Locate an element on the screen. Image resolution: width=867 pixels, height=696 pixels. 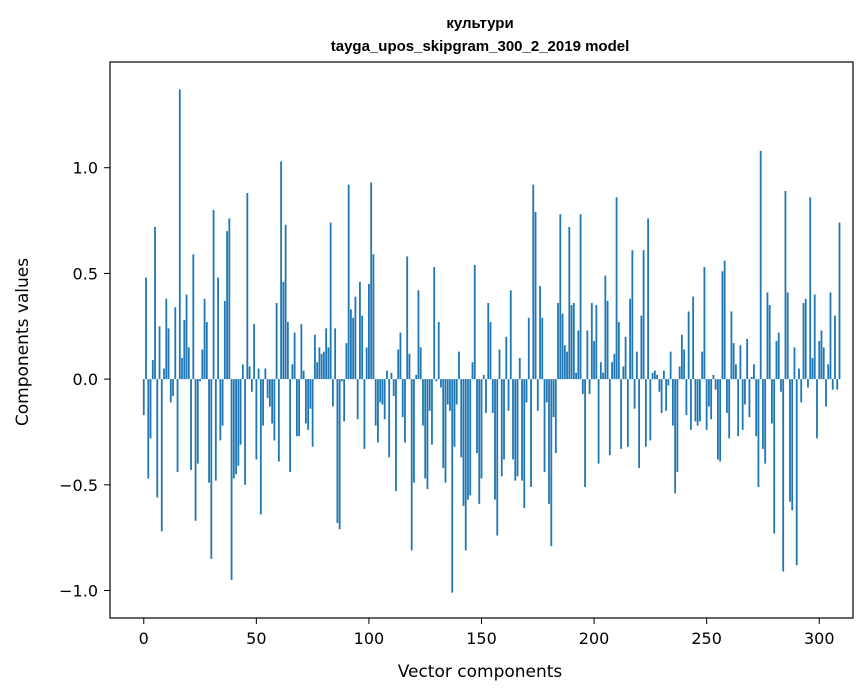
chart-title: культури is located at coordinates (479, 23).